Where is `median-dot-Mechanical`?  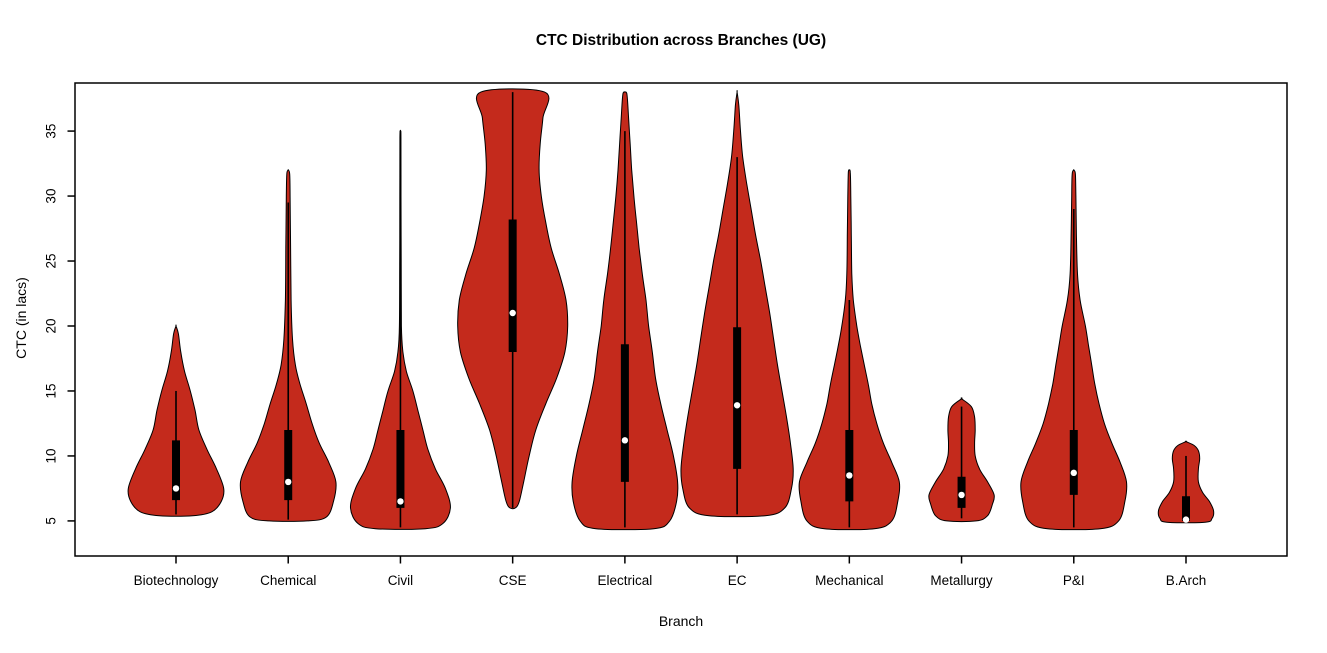
median-dot-Mechanical is located at coordinates (849, 475).